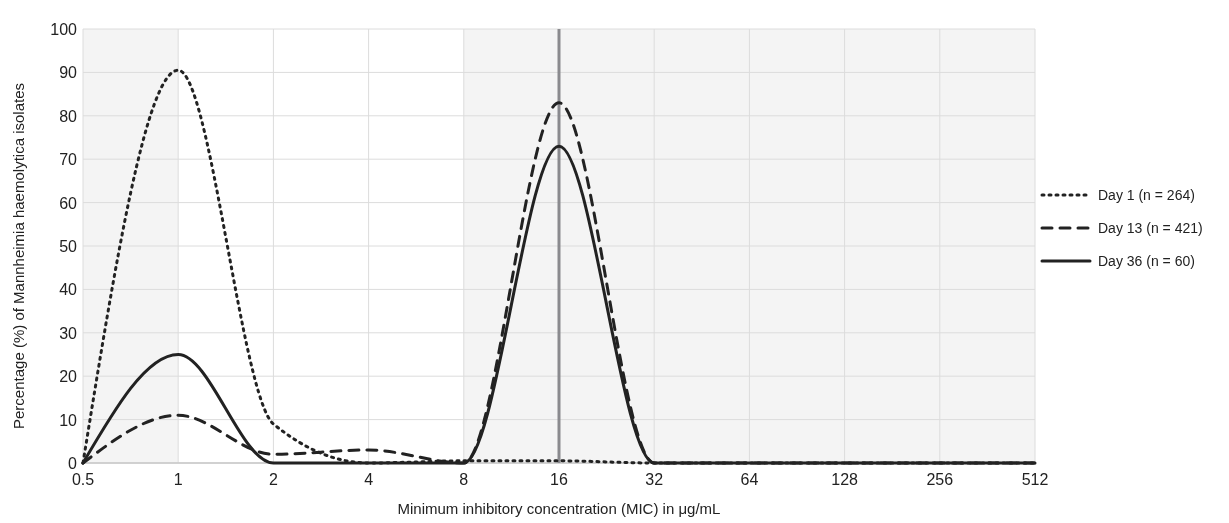 Image resolution: width=1229 pixels, height=523 pixels. What do you see at coordinates (464, 479) in the screenshot?
I see `x-tick-label: 8` at bounding box center [464, 479].